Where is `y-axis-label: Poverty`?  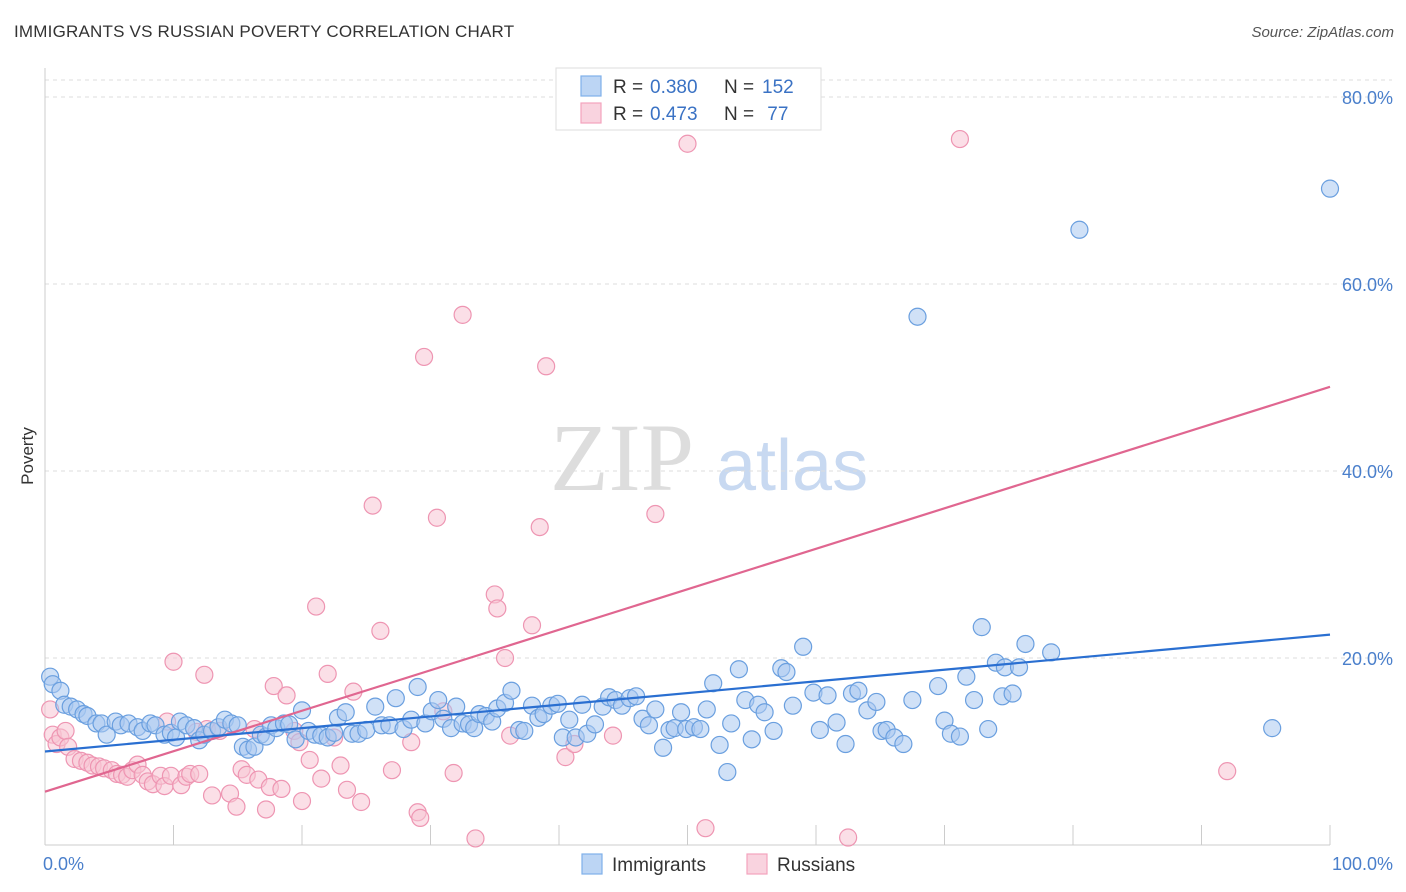
y-axis-label: Poverty is located at coordinates (27, 456).